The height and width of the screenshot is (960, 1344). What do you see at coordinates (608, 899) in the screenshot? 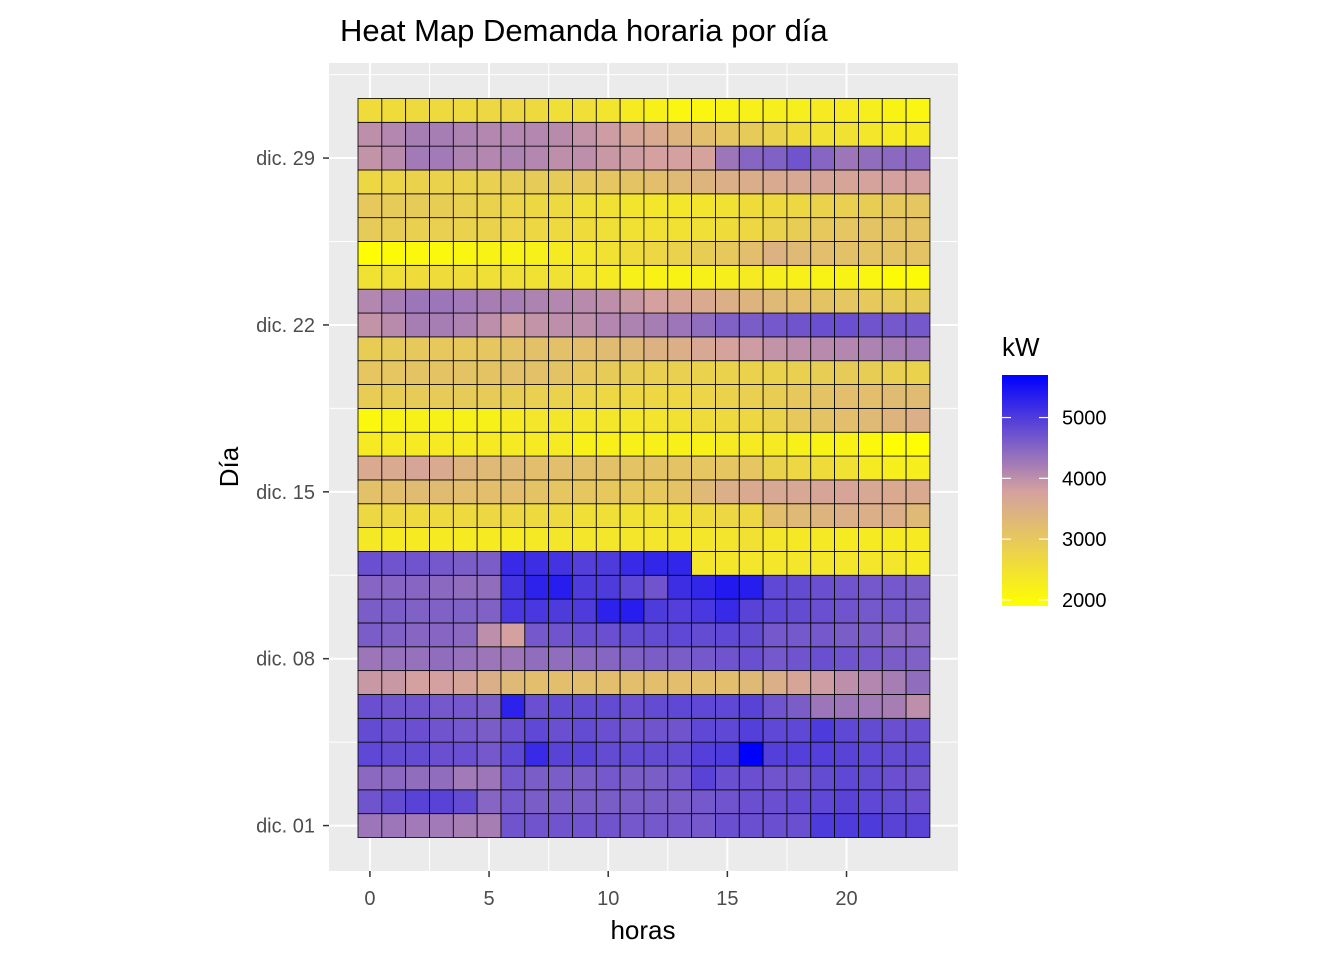
I see `x-tick-label: 10` at bounding box center [608, 899].